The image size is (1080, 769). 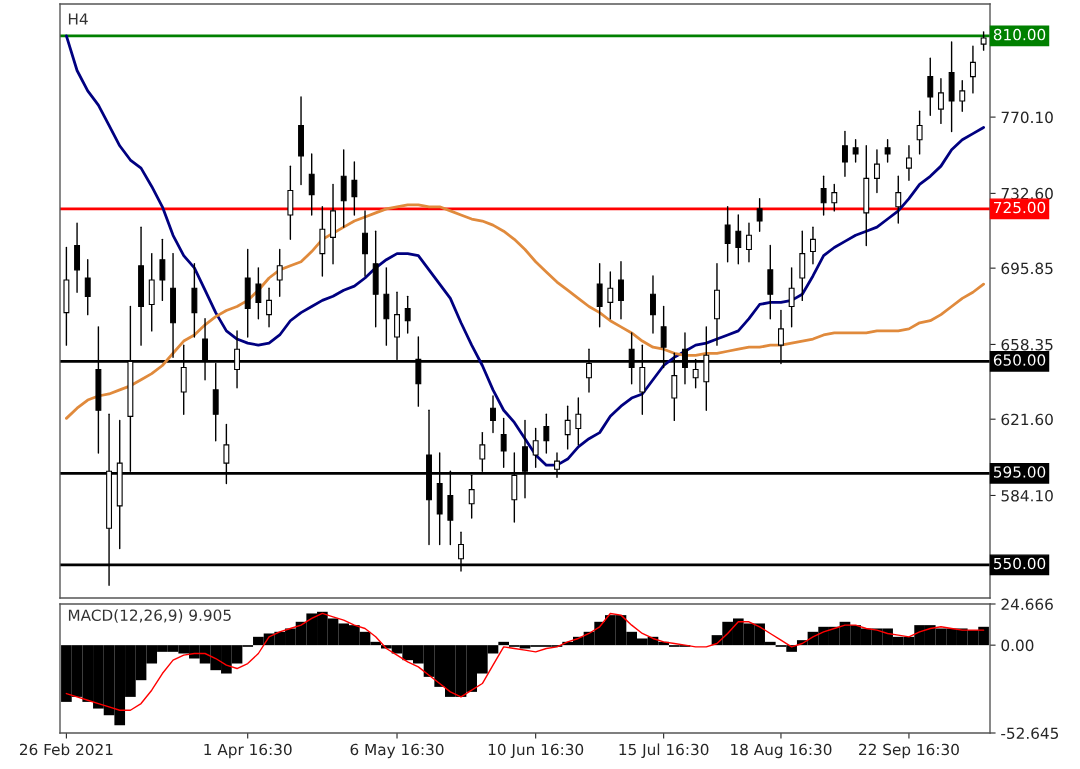 What do you see at coordinates (503, 643) in the screenshot?
I see `bar` at bounding box center [503, 643].